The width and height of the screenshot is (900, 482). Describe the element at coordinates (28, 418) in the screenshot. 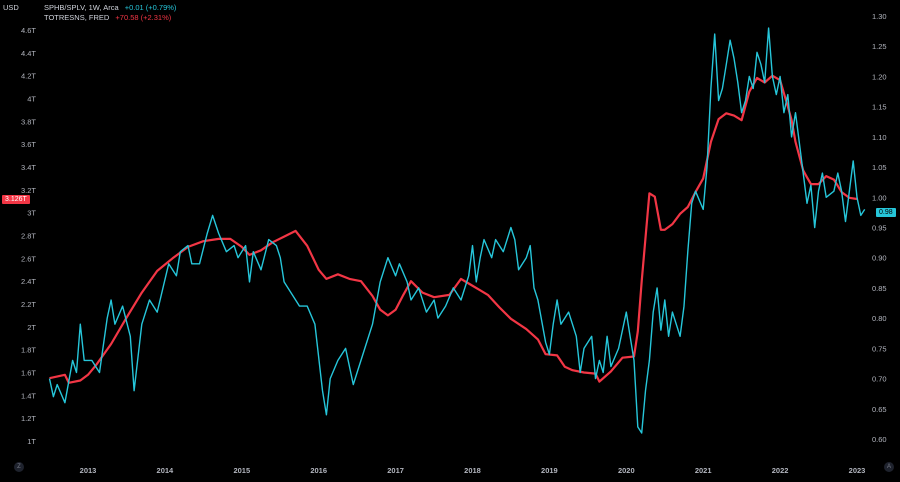

I see `left-tick-label: 1.2T` at that location.